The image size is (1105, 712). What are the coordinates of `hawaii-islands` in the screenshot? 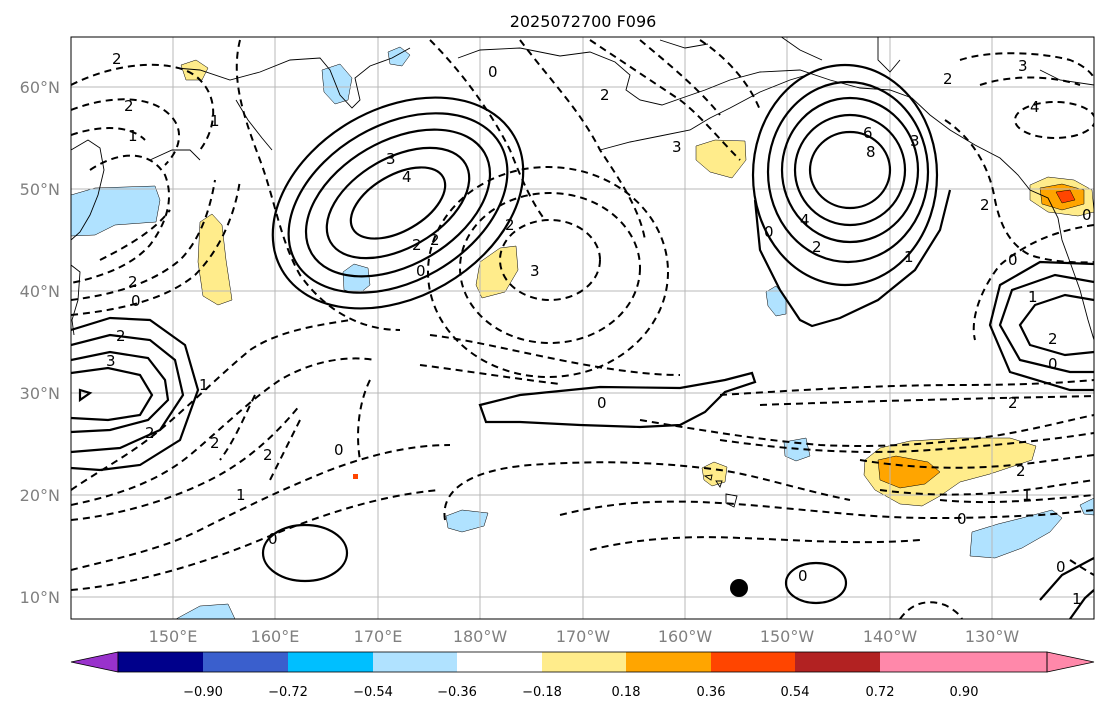 It's located at (720, 491).